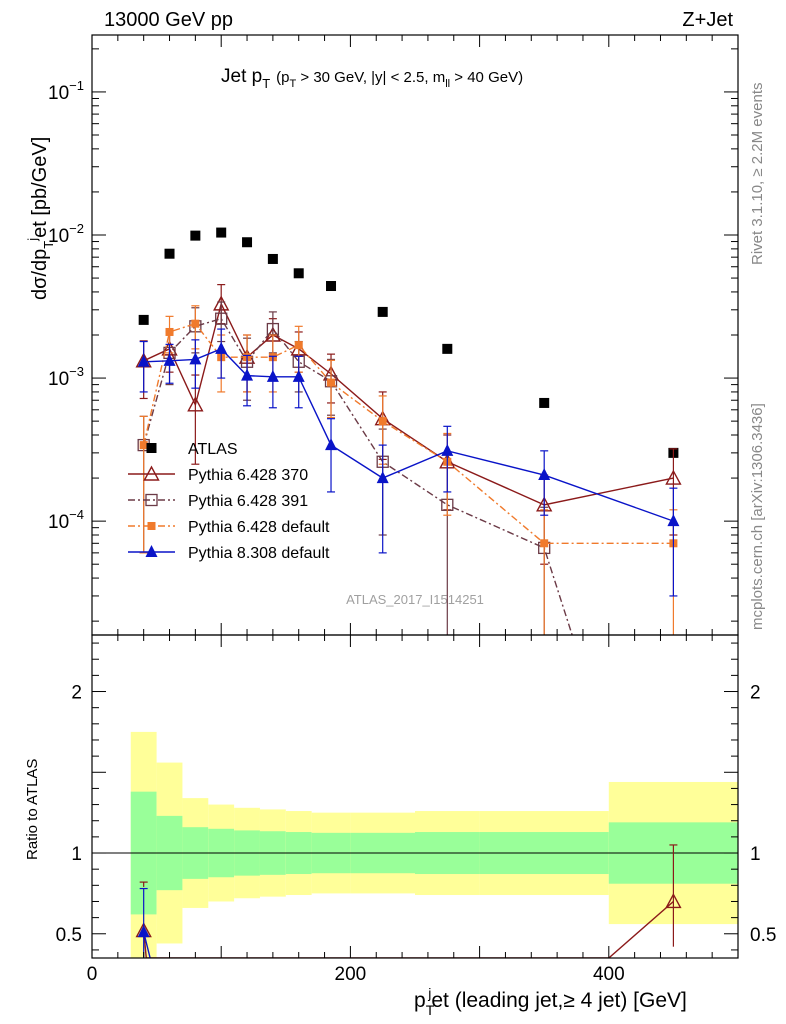 Image resolution: width=786 pixels, height=1024 pixels. What do you see at coordinates (76, 371) in the screenshot?
I see `tick-exponent: −3` at bounding box center [76, 371].